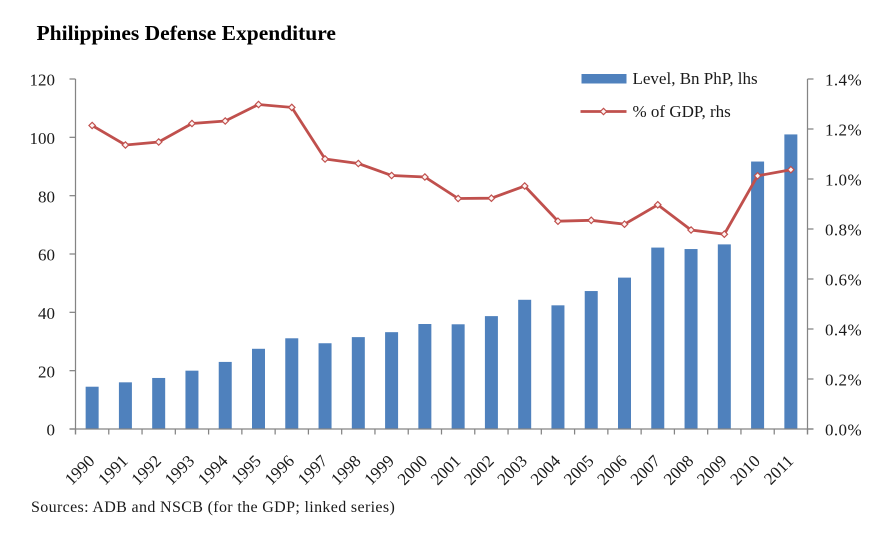 The height and width of the screenshot is (540, 894). What do you see at coordinates (43, 138) in the screenshot?
I see `svg-text: 100` at bounding box center [43, 138].